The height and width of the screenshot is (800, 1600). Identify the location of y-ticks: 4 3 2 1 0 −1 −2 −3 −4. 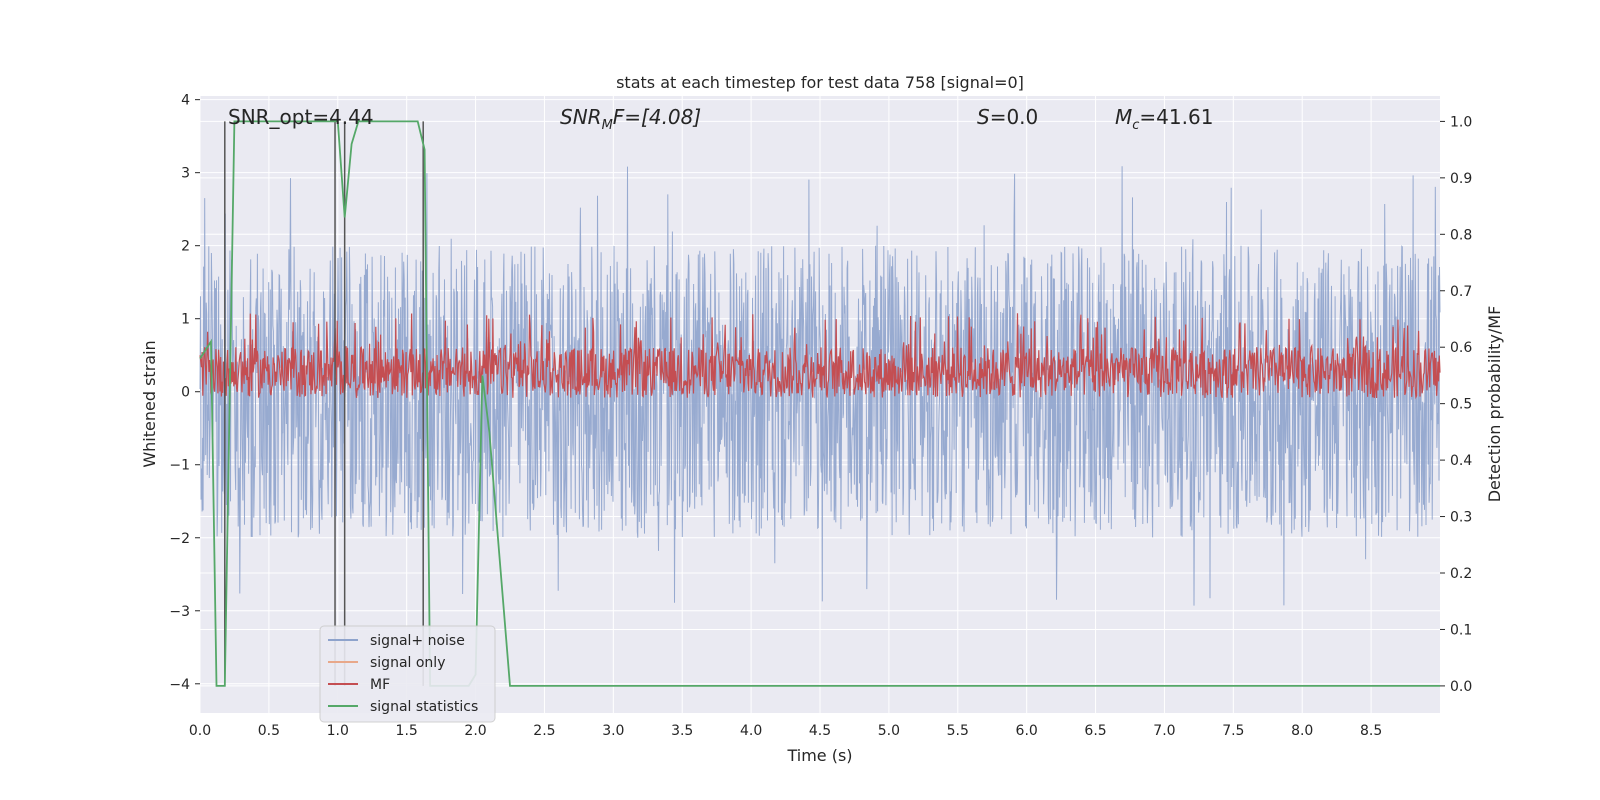
(184, 393).